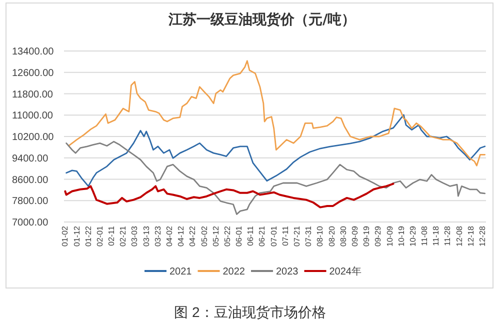  What do you see at coordinates (135, 235) in the screenshot?
I see `x-tick-label: 03-03` at bounding box center [135, 235].